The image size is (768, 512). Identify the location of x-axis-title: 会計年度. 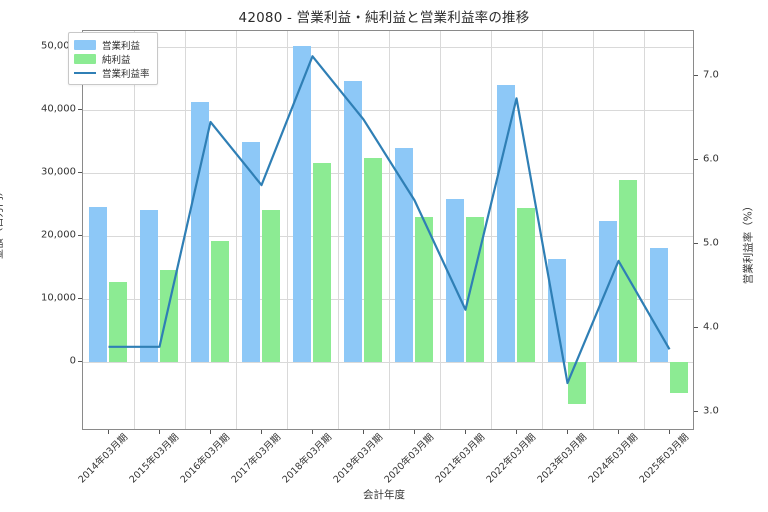
(384, 495).